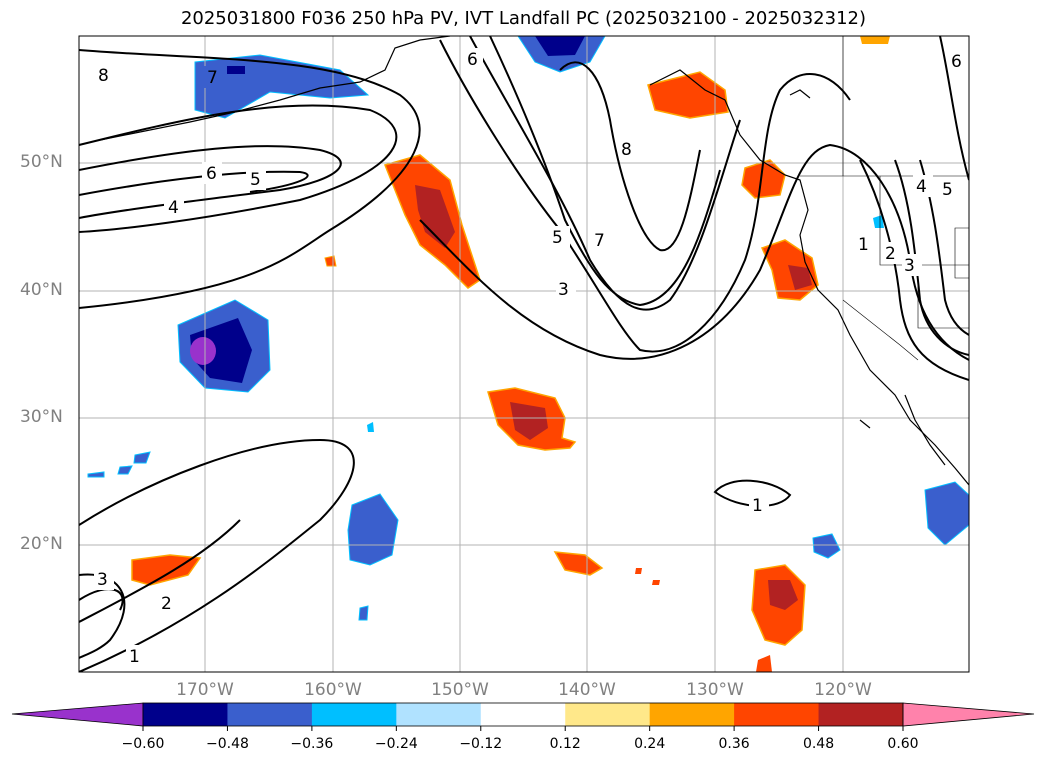 Image resolution: width=1047 pixels, height=765 pixels. I want to click on positive-anomaly-pnw, so click(763, 179).